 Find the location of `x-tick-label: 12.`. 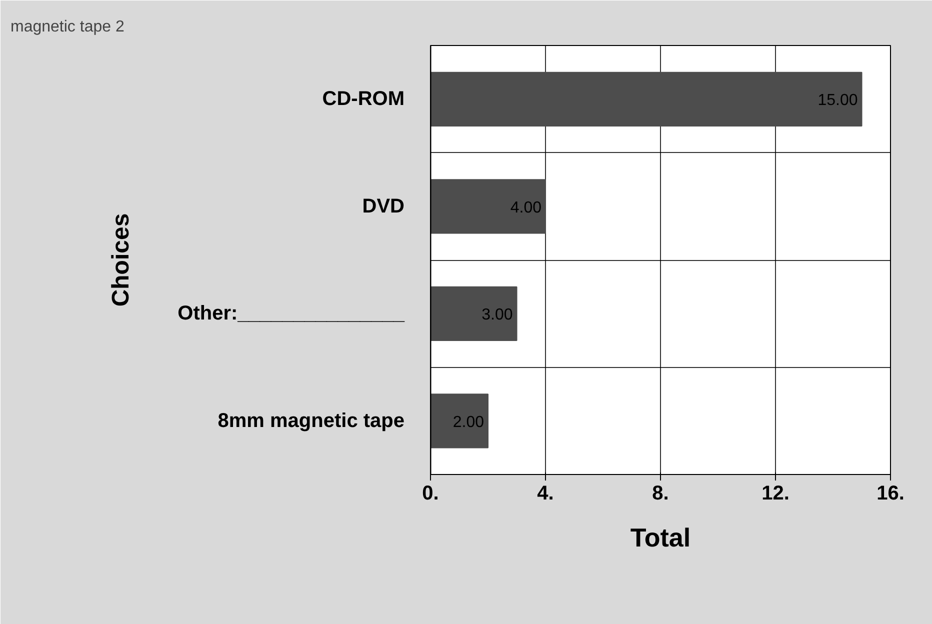

x-tick-label: 12. is located at coordinates (776, 493).